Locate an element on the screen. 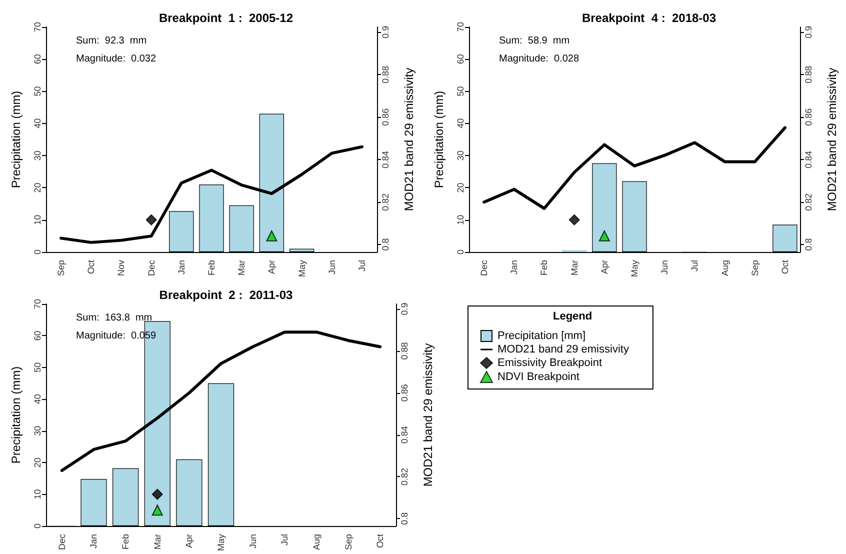  legend-label: Precipitation [mm] is located at coordinates (542, 336).